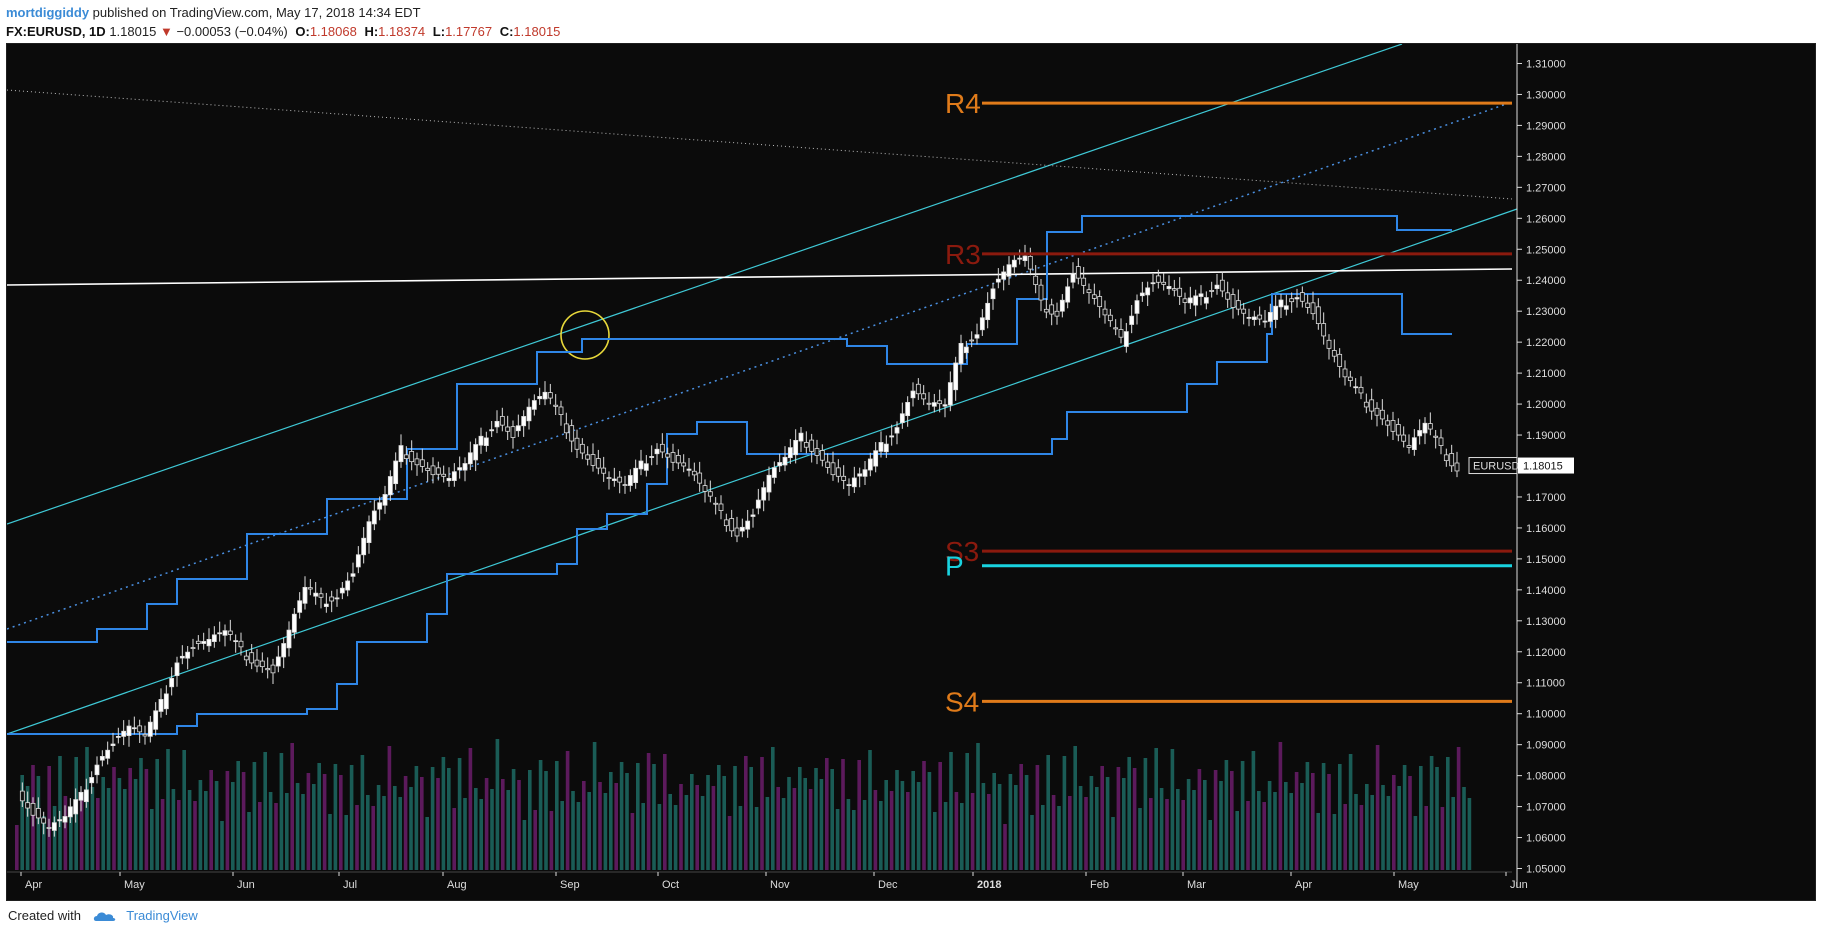  Describe the element at coordinates (162, 915) in the screenshot. I see `tradingview-link: TradingView` at that location.